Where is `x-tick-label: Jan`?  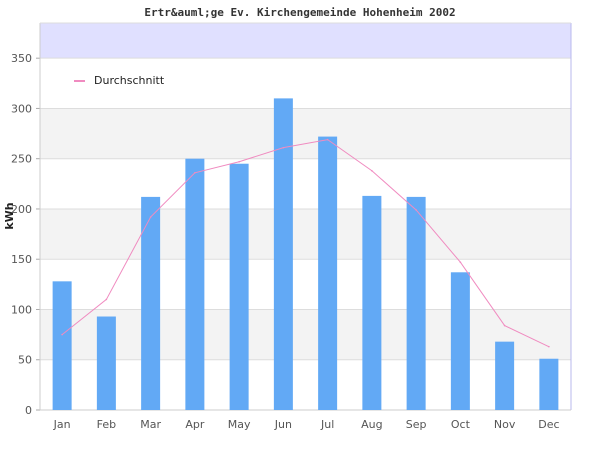 x-tick-label: Jan is located at coordinates (62, 424).